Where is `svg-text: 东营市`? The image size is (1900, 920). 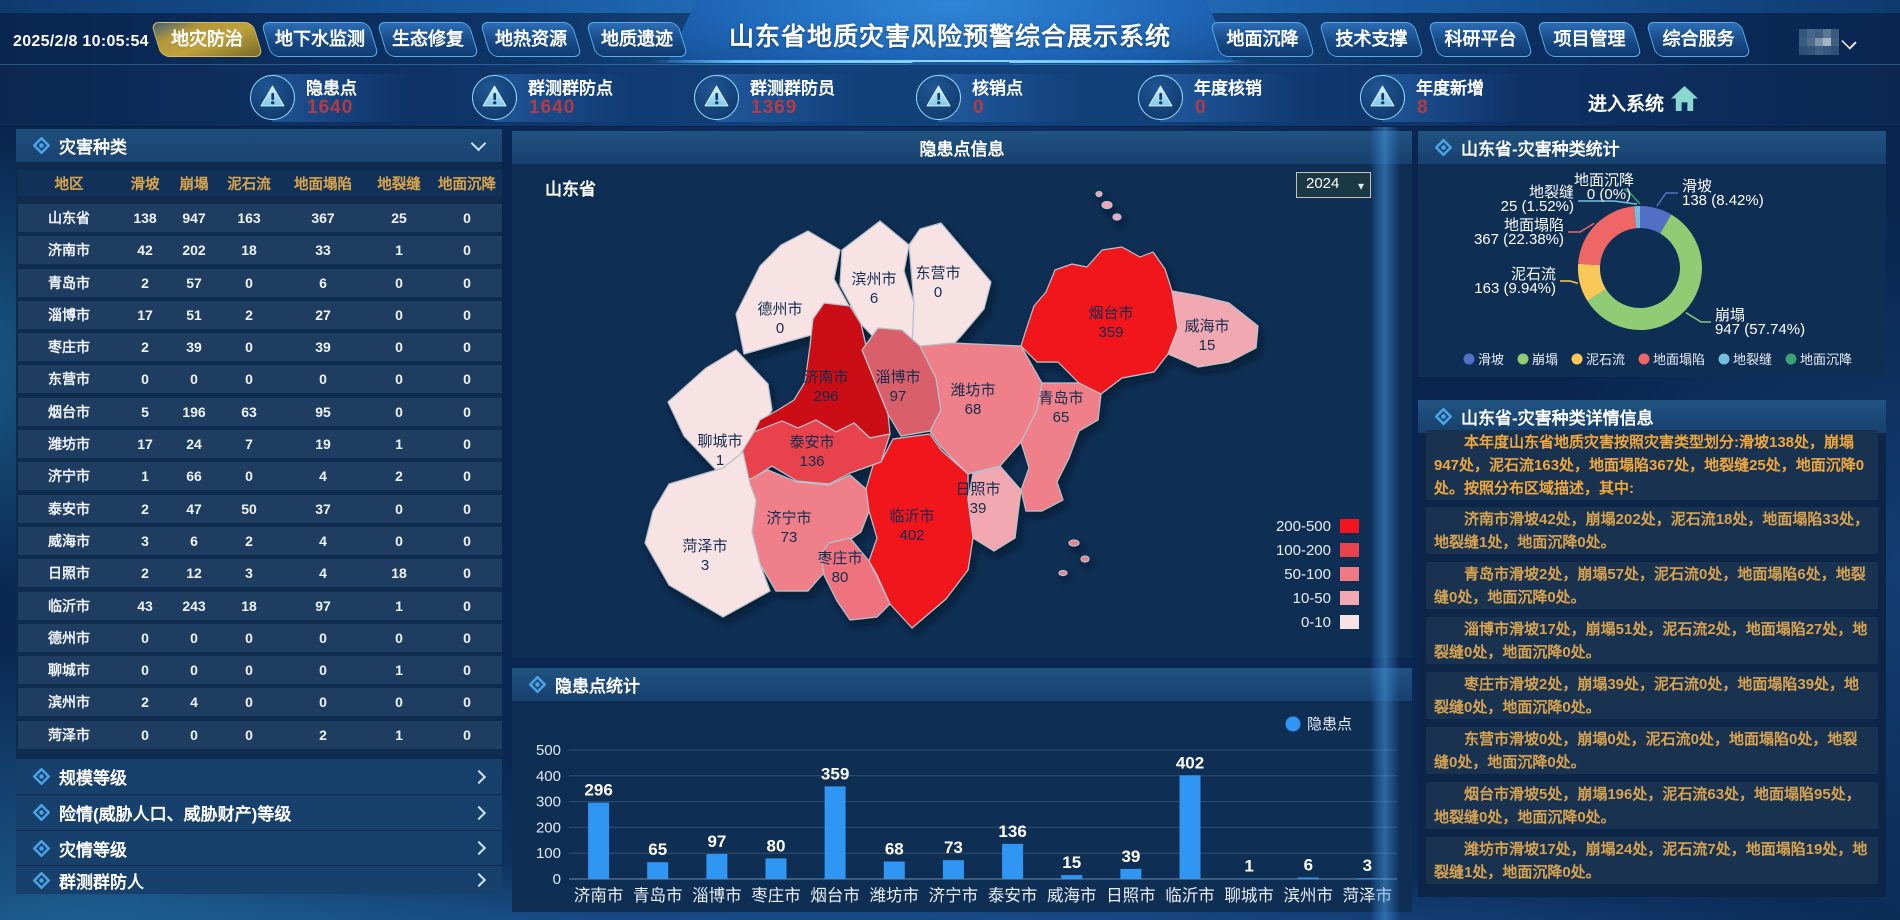
svg-text: 东营市 is located at coordinates (937, 273).